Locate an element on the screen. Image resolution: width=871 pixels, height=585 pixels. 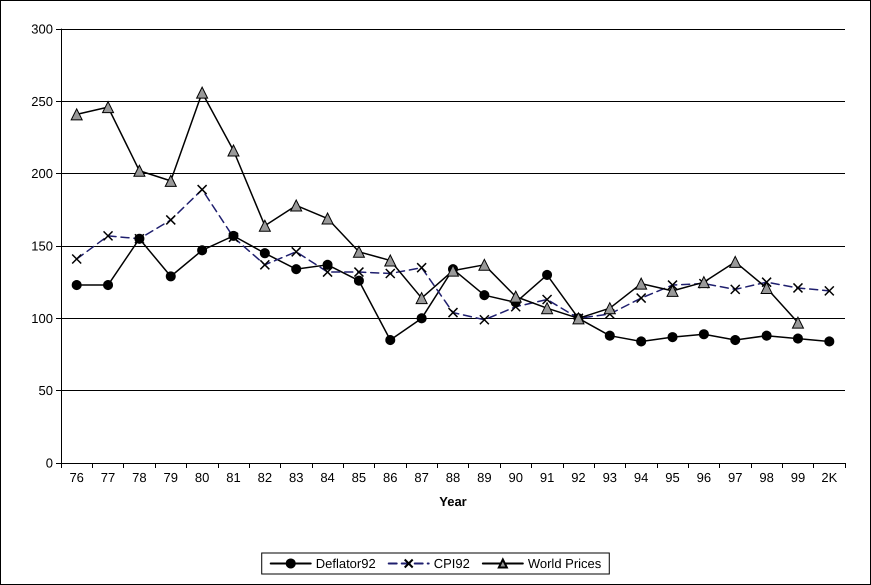
x-tick-label: 78 is located at coordinates (139, 477).